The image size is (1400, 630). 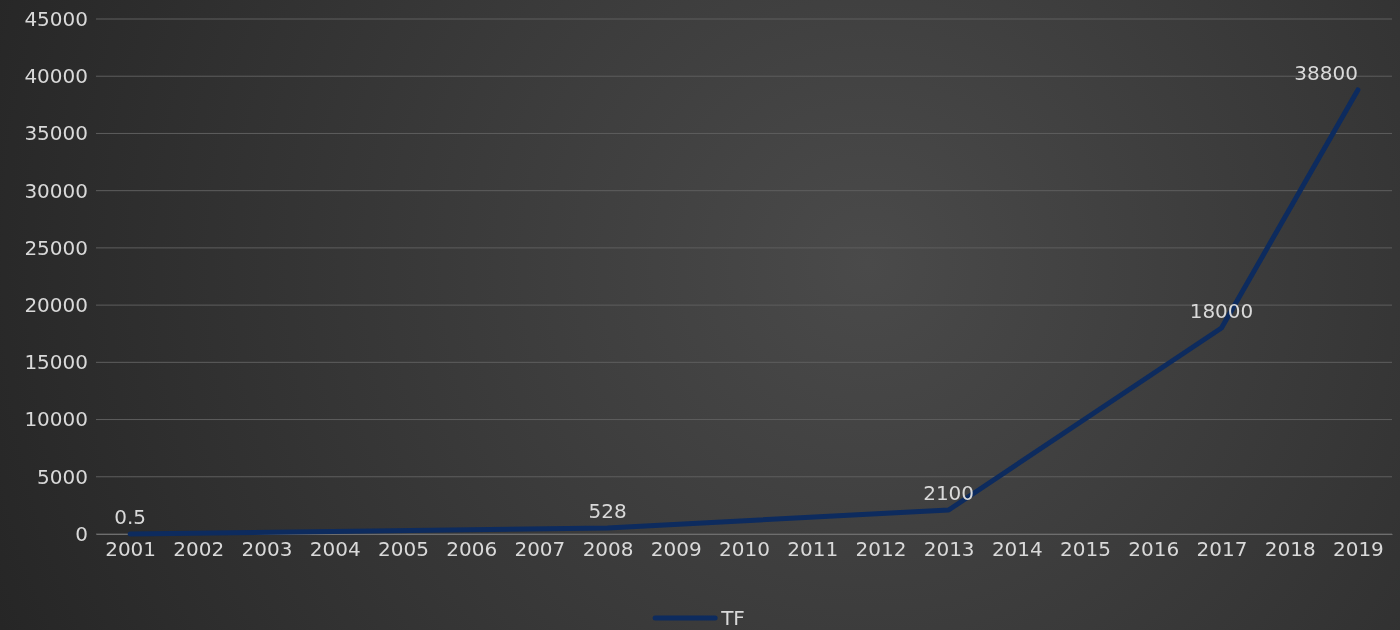 I want to click on legend-label: TF, so click(x=732, y=618).